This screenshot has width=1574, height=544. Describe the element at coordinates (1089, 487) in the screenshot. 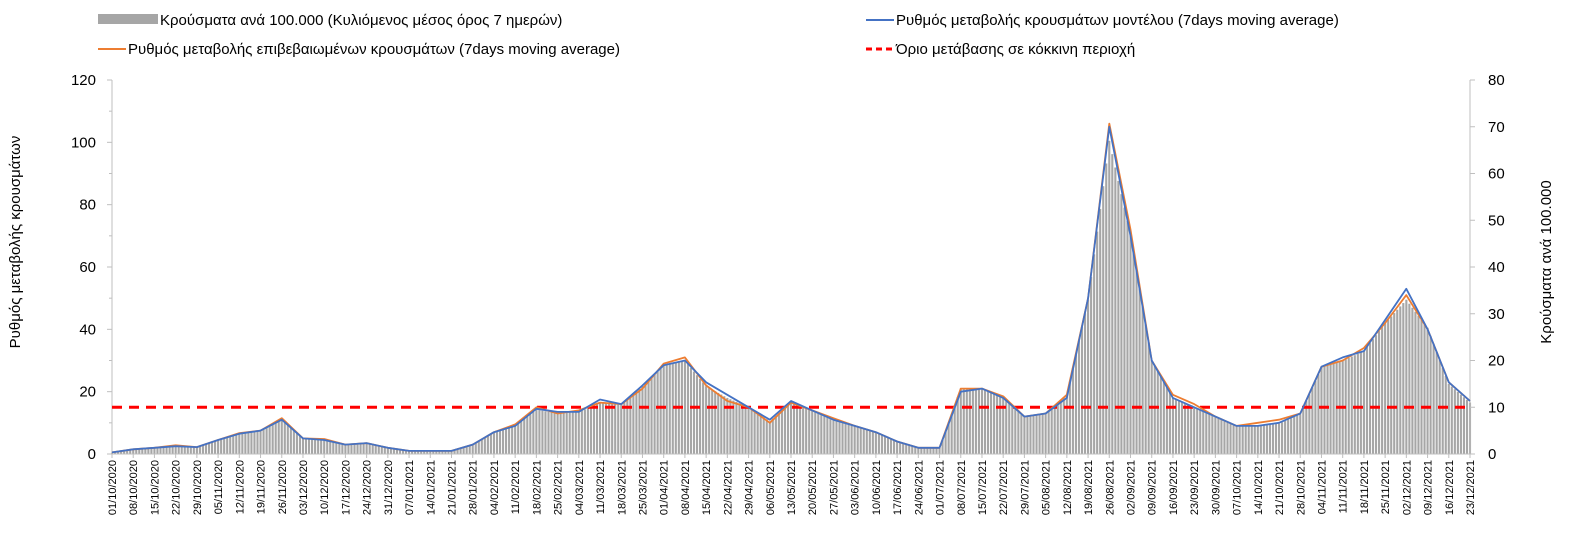

I see `x-tick-label: 19/08/2021` at that location.